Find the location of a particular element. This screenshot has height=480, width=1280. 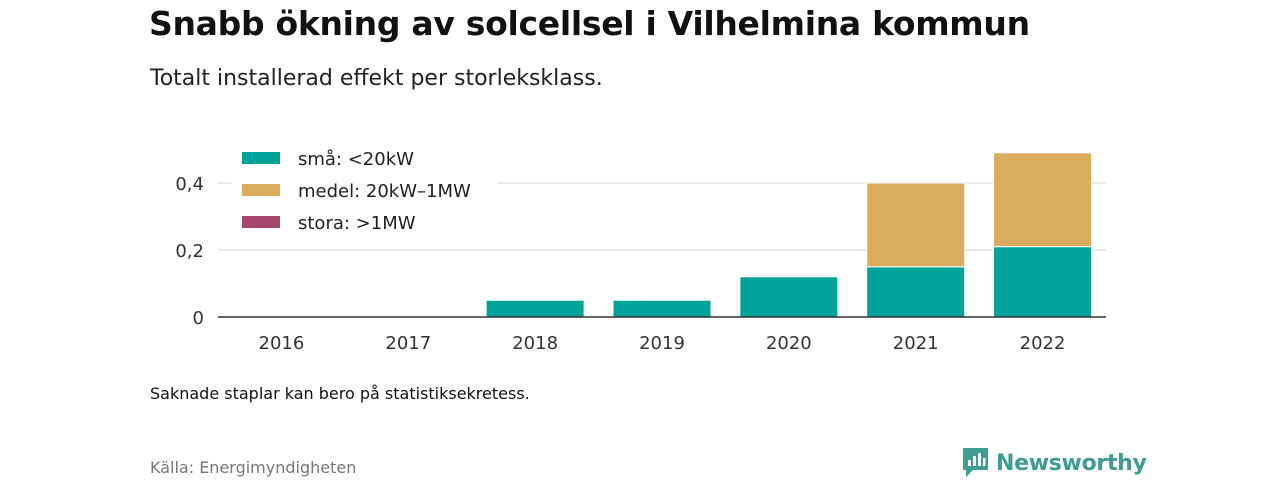

x-tick-label: 2018 is located at coordinates (535, 343).